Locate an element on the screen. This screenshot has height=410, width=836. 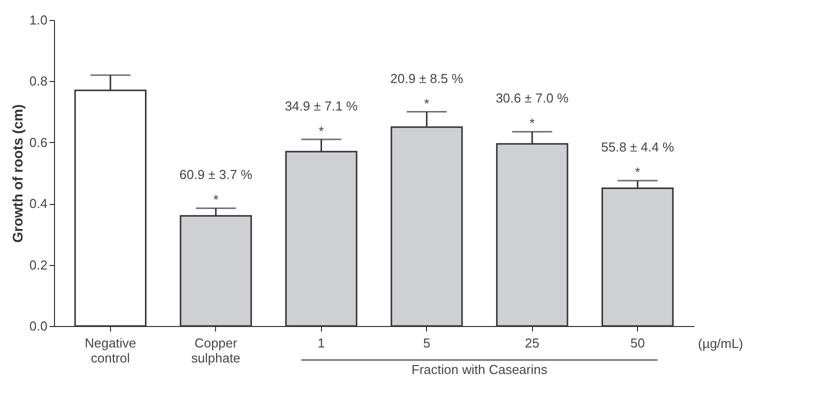
x-tick-label: 1 is located at coordinates (321, 343).